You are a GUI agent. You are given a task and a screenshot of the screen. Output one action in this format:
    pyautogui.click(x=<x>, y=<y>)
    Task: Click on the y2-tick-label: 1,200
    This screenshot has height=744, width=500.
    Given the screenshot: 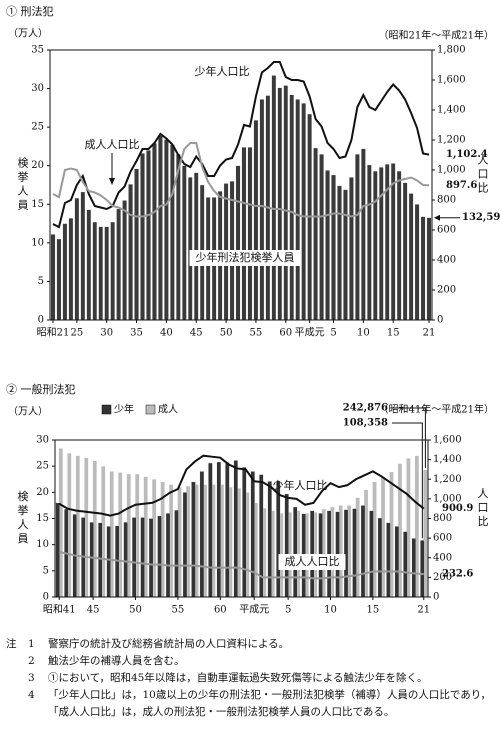 What is the action you would take?
    pyautogui.click(x=447, y=479)
    